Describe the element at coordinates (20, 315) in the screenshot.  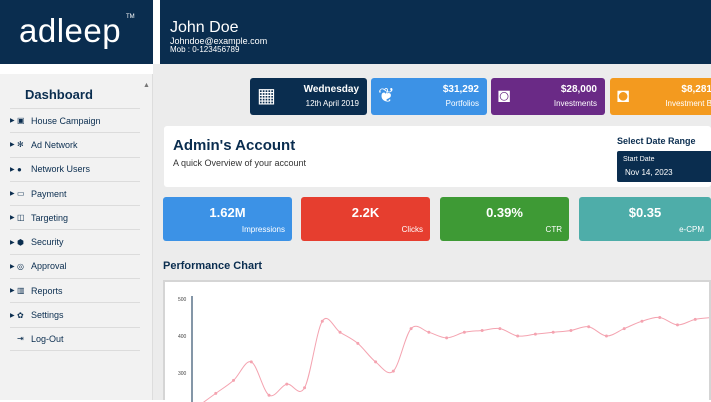
I see `gear-icon: ✿` at that location.